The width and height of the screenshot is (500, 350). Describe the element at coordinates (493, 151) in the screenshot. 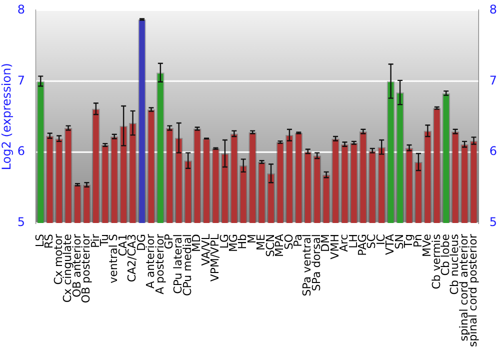

I see `y2-tick-label: 6` at that location.